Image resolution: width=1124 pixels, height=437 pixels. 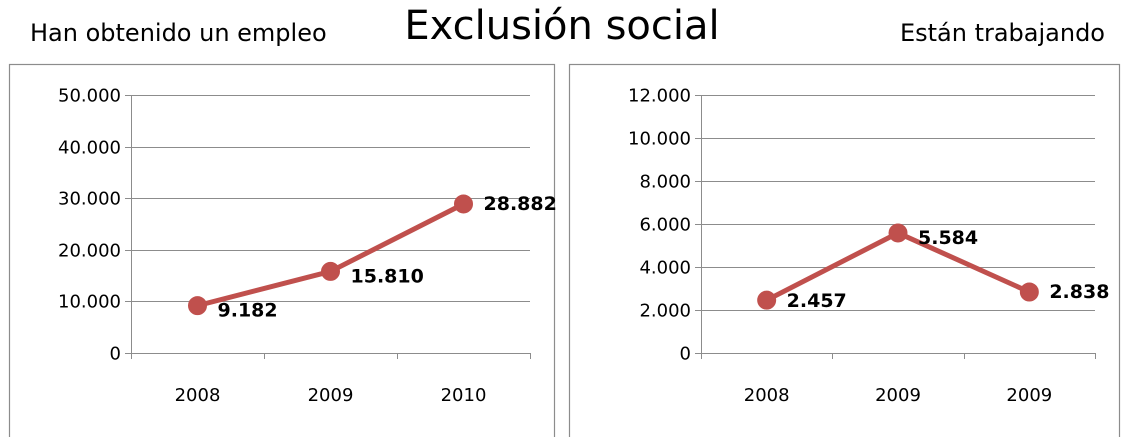 What do you see at coordinates (178, 33) in the screenshot?
I see `chart-title-left: Han obtenido un empleo` at bounding box center [178, 33].